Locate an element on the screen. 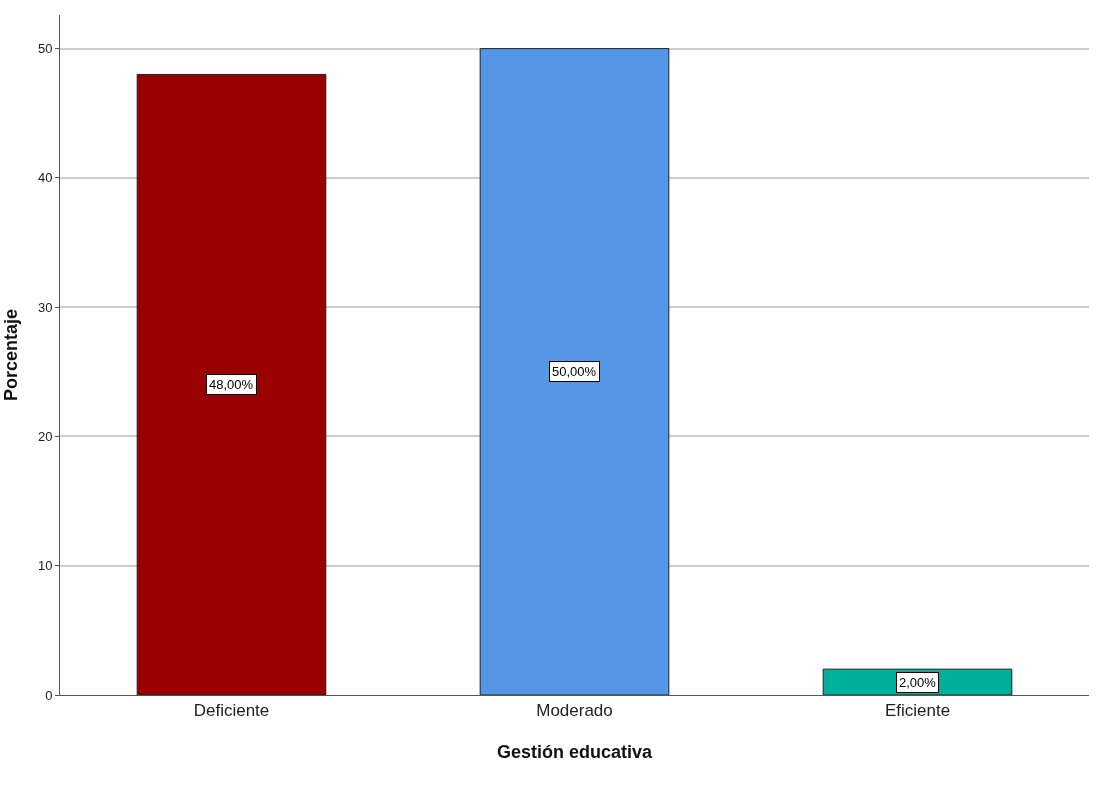 This screenshot has height=785, width=1099. y-tick-label: 50 is located at coordinates (45, 49).